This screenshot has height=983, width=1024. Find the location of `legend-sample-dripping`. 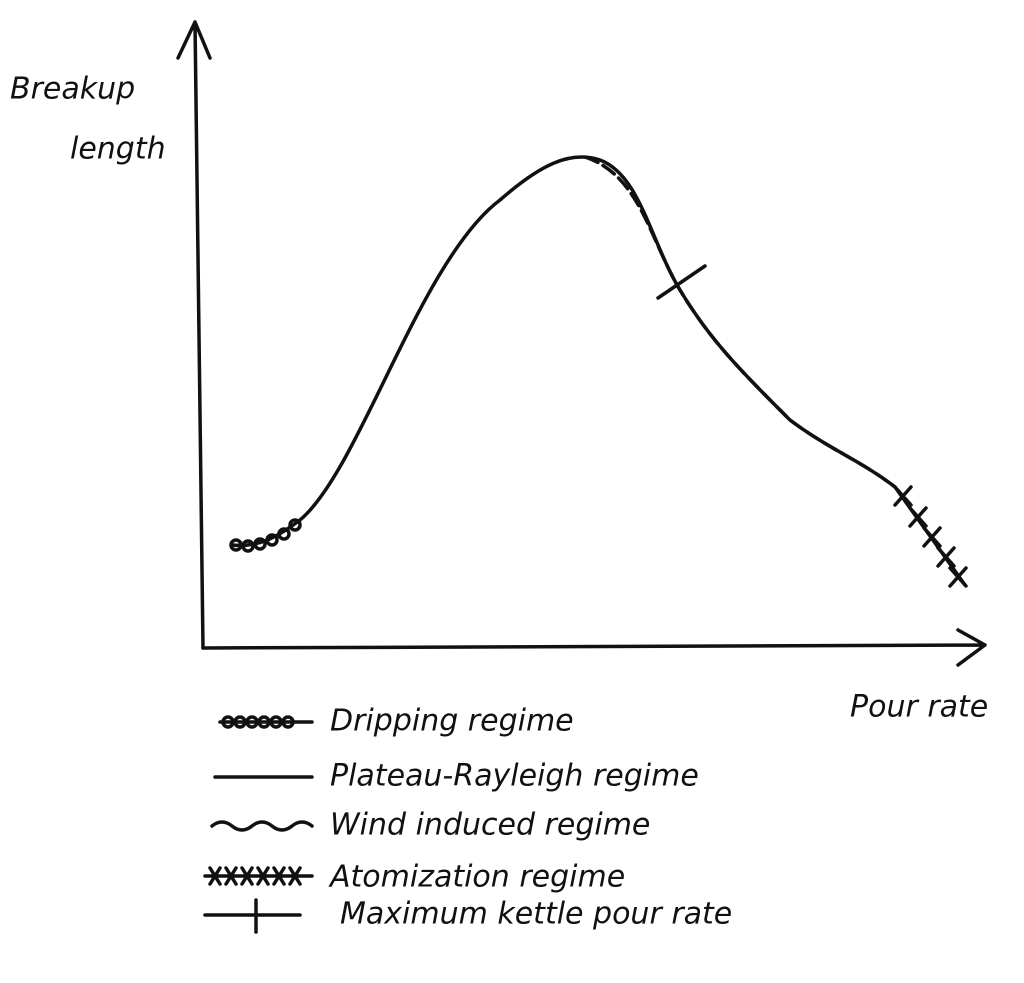

legend-sample-dripping is located at coordinates (266, 722).